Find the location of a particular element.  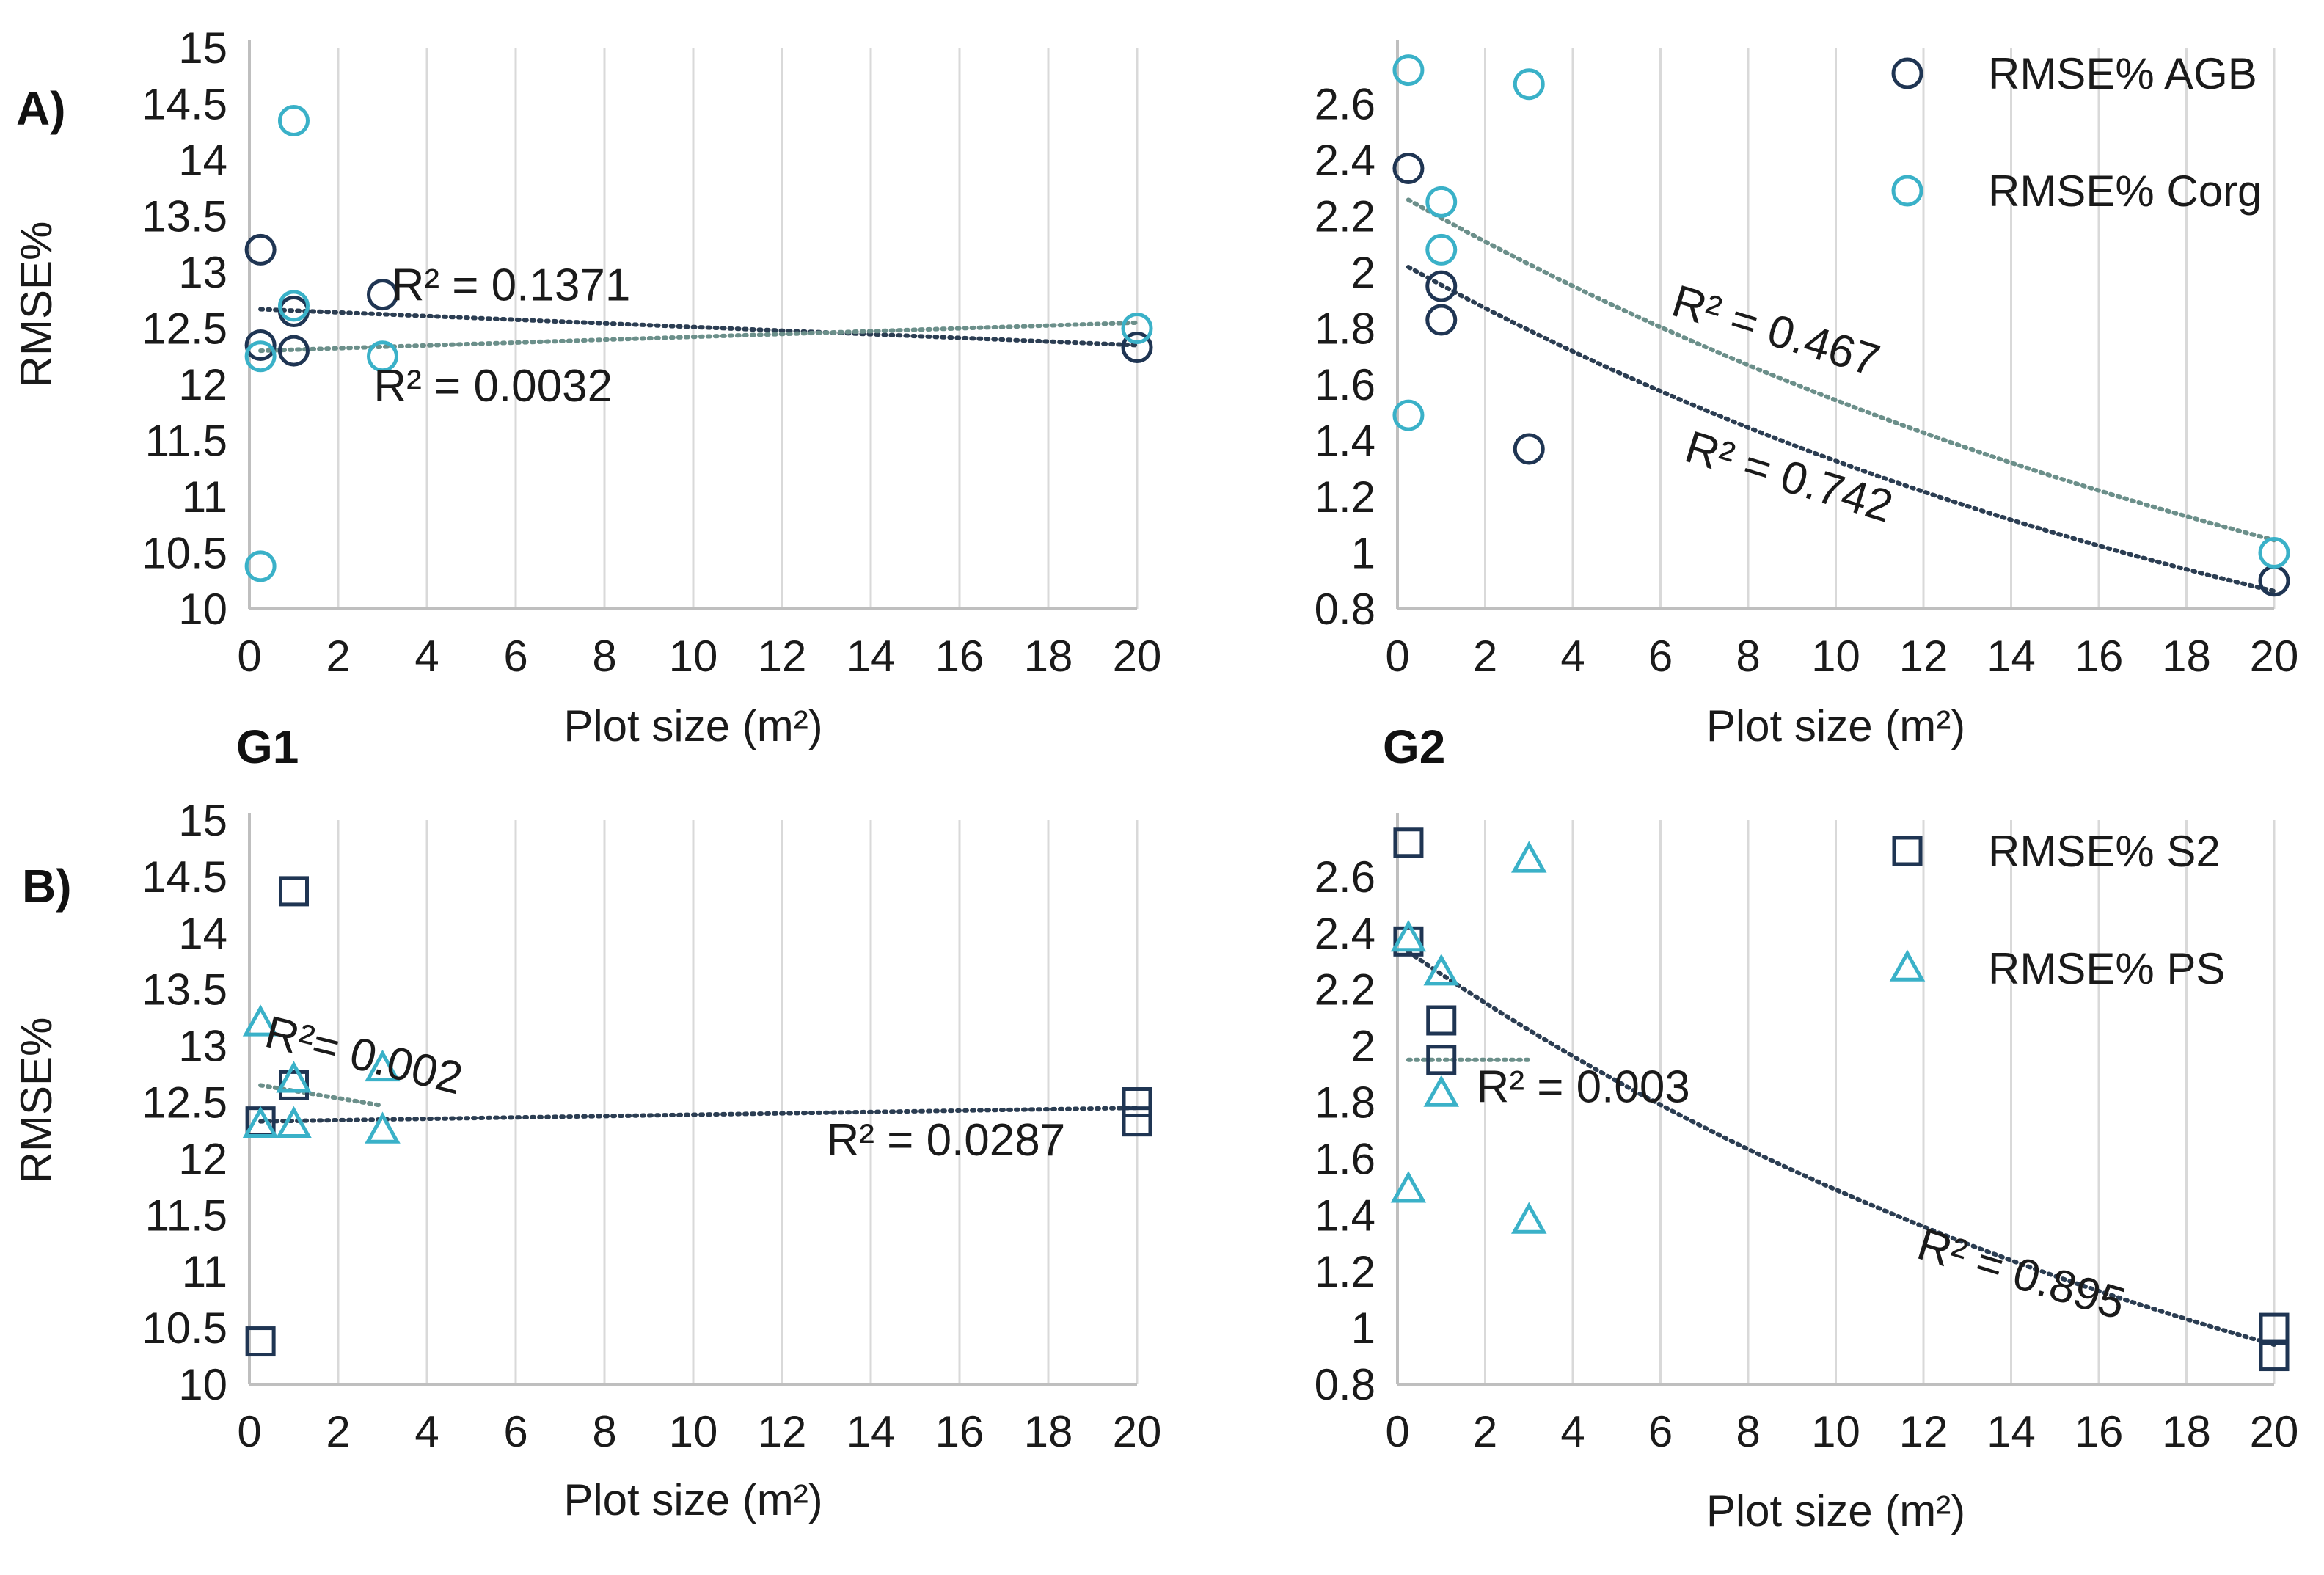

y-tick-label: 15 is located at coordinates (202, 48).